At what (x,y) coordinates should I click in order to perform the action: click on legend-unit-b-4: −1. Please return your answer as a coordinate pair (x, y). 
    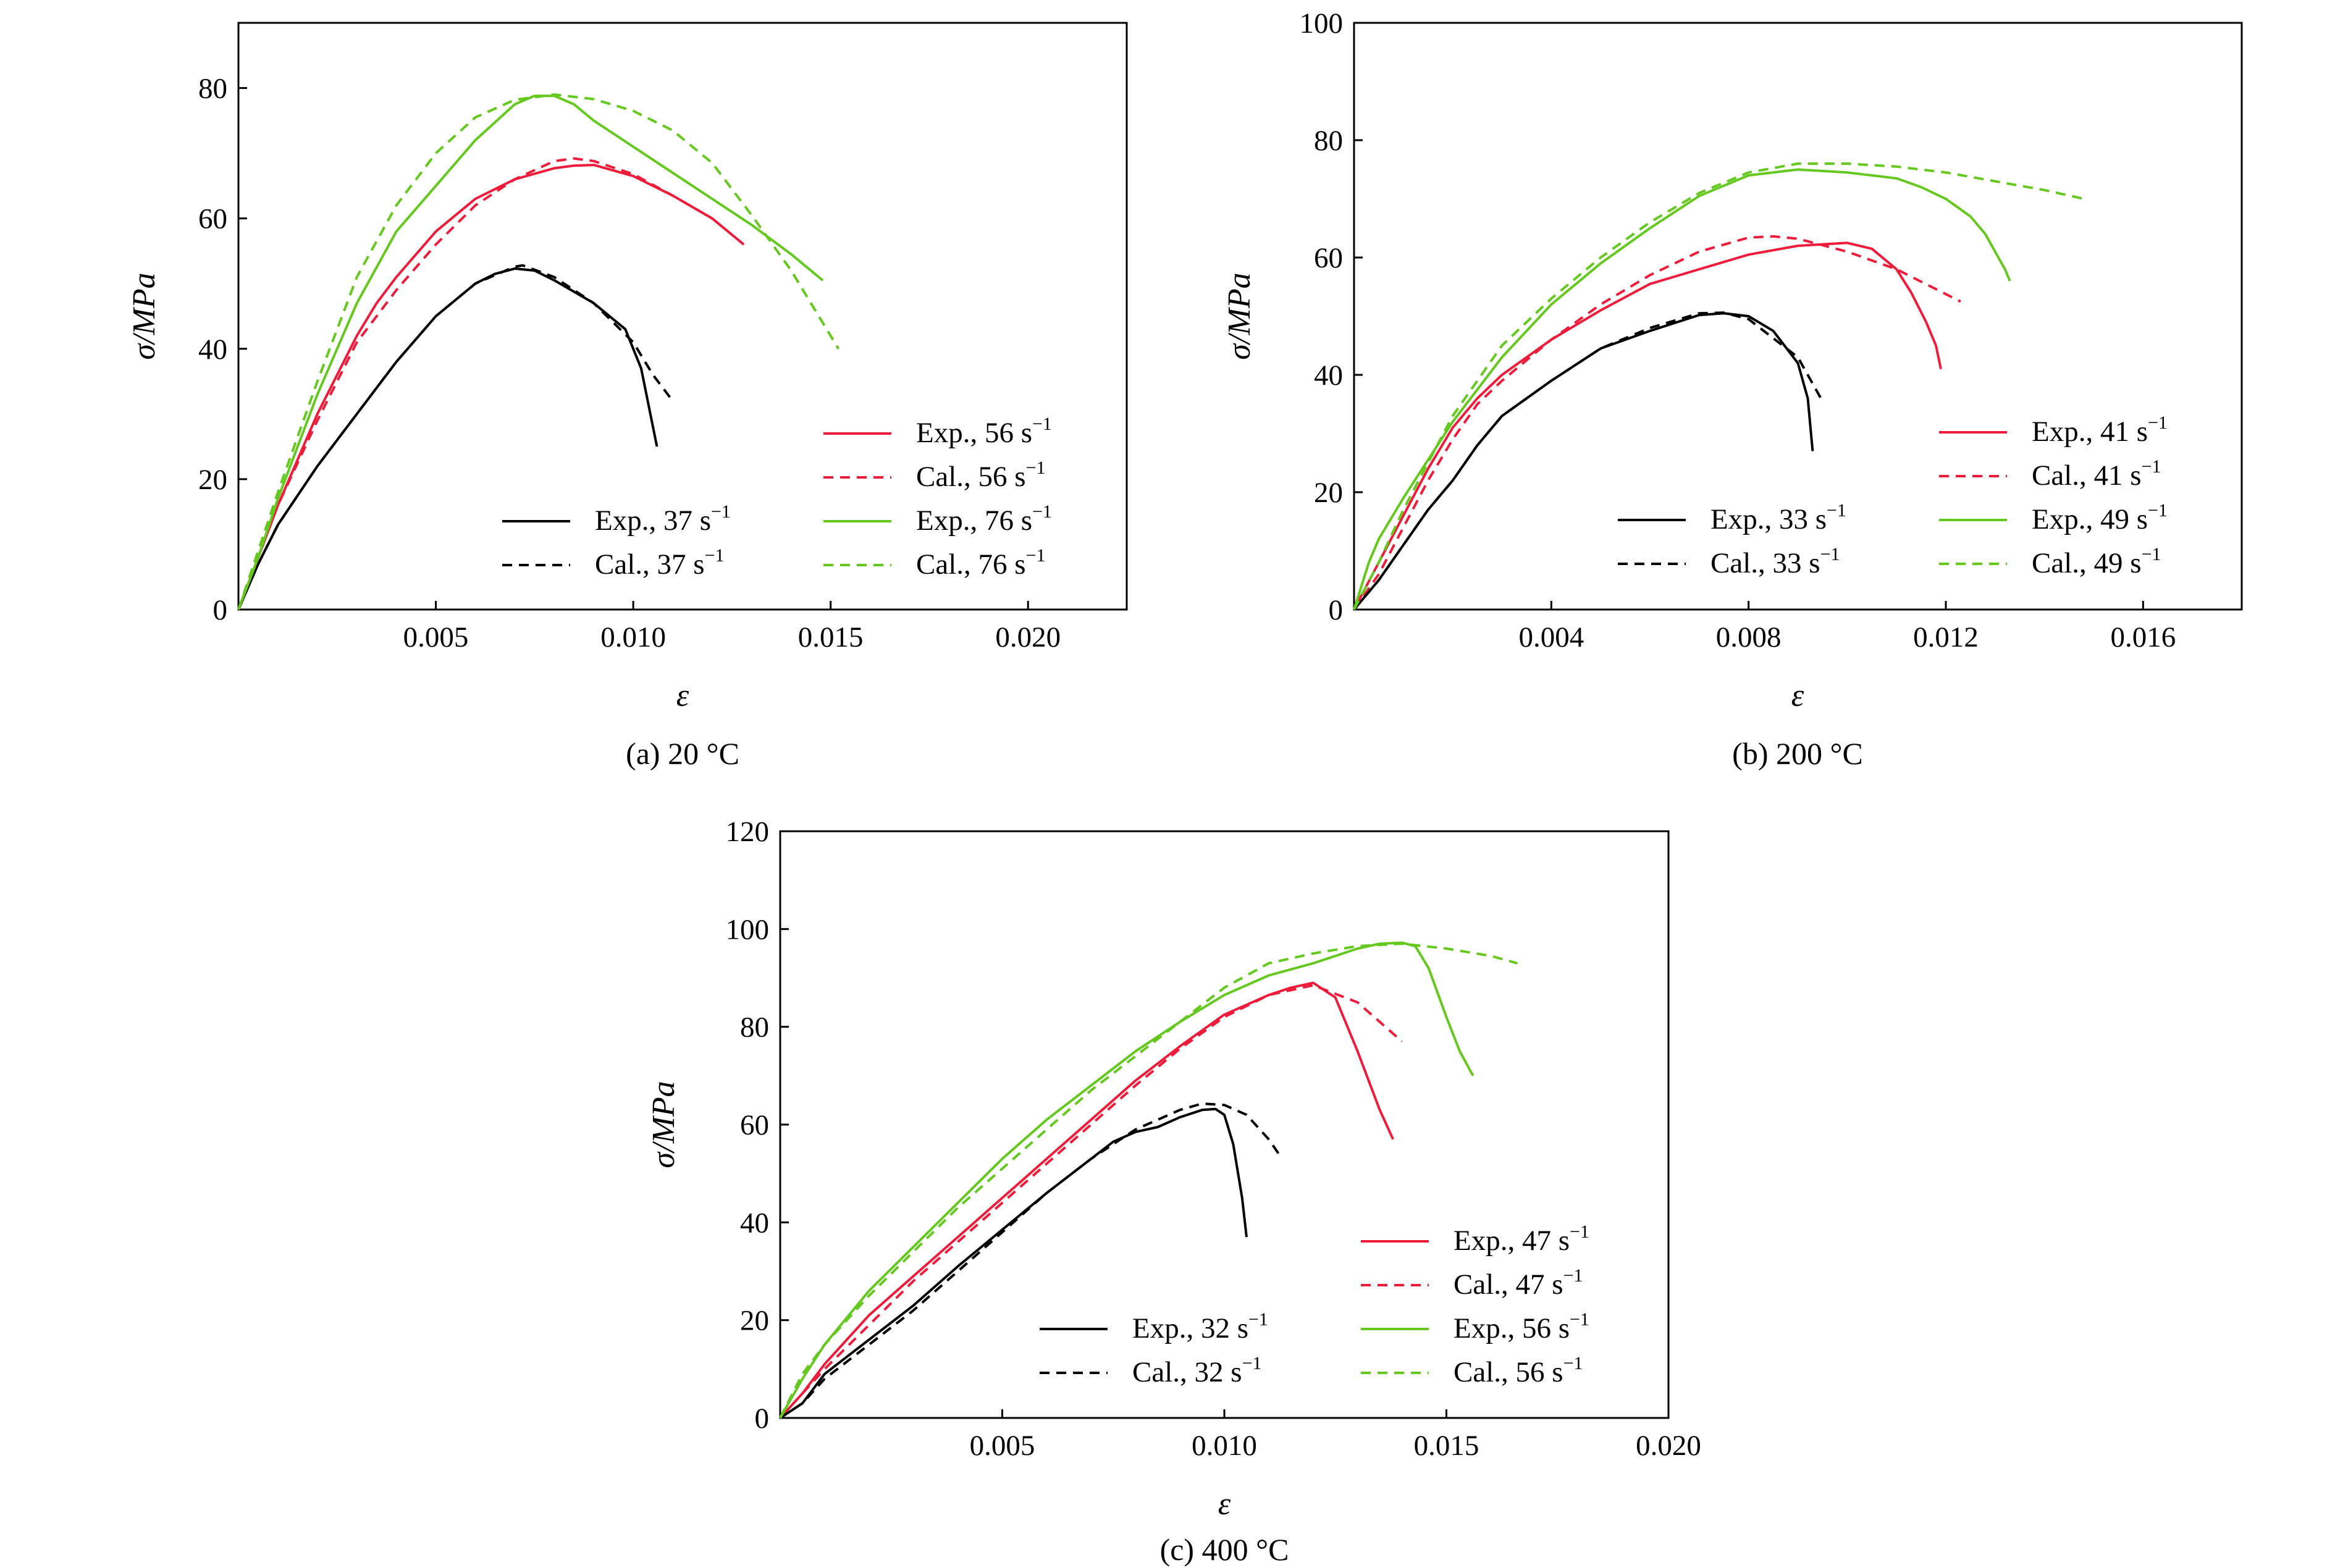
    Looking at the image, I should click on (2158, 511).